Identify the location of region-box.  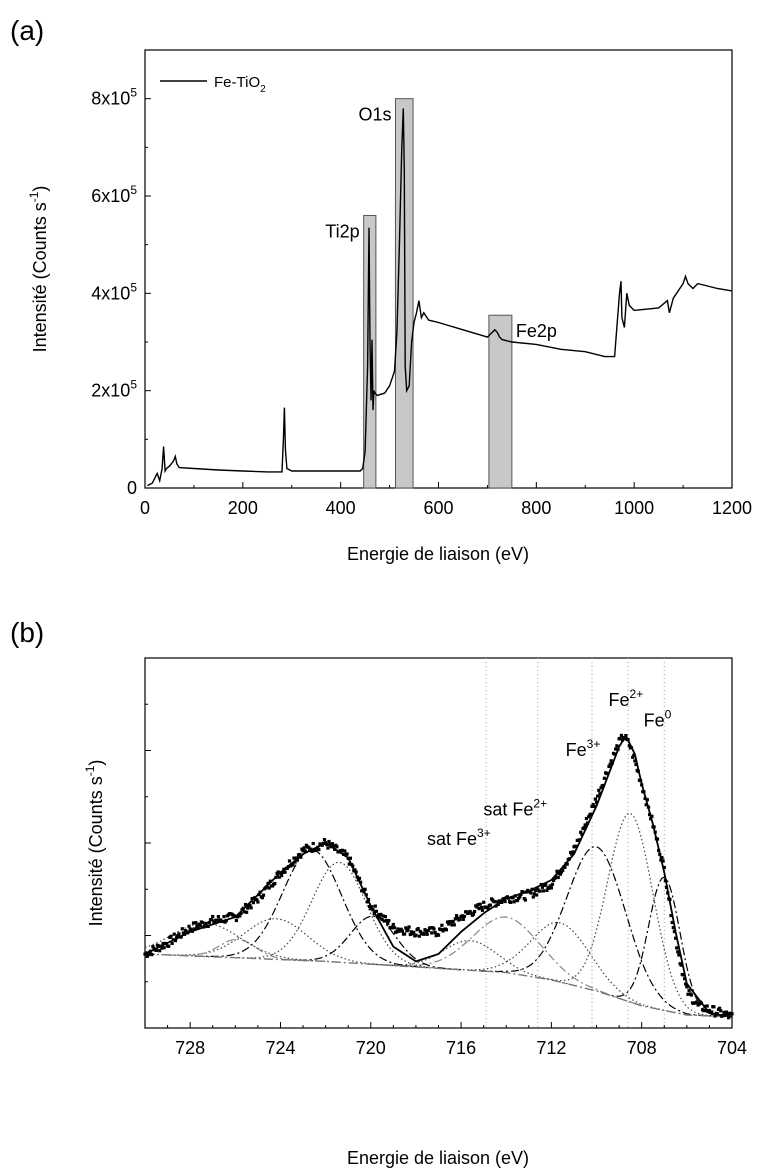
(500, 401).